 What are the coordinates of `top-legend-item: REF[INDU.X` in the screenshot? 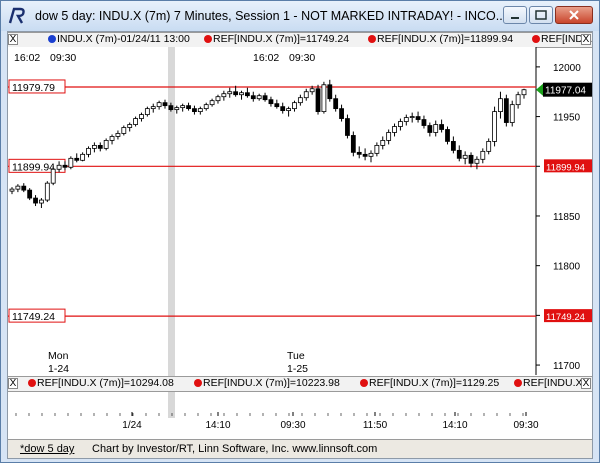 It's located at (562, 40).